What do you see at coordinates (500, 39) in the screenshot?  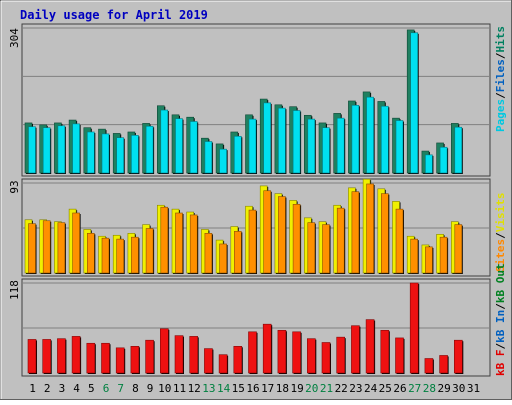 I see `legend-hits: Hits` at bounding box center [500, 39].